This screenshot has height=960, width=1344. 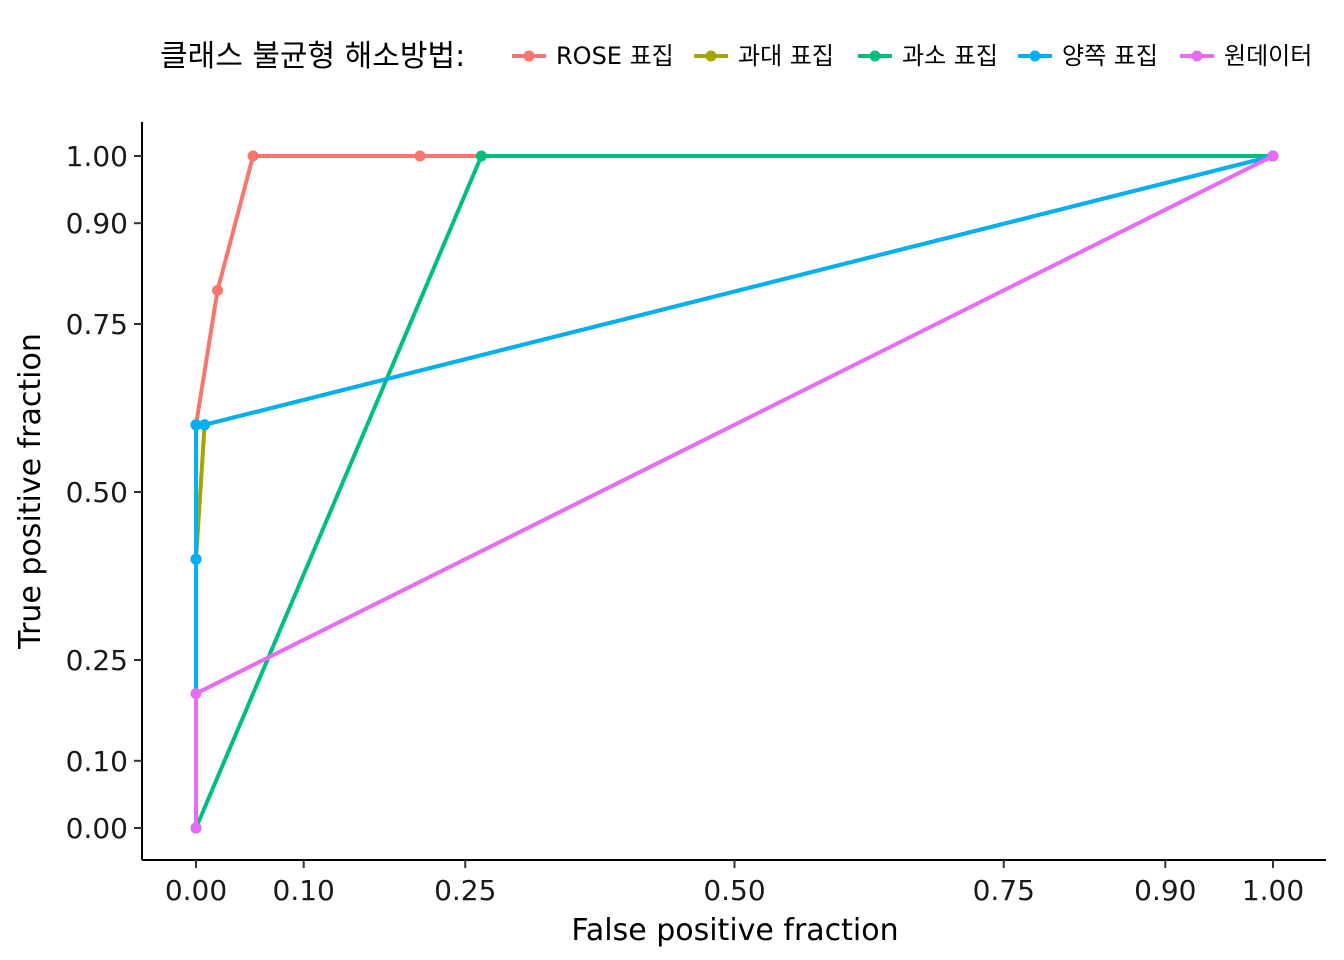 I want to click on x-tick-label: 0.00, so click(x=196, y=890).